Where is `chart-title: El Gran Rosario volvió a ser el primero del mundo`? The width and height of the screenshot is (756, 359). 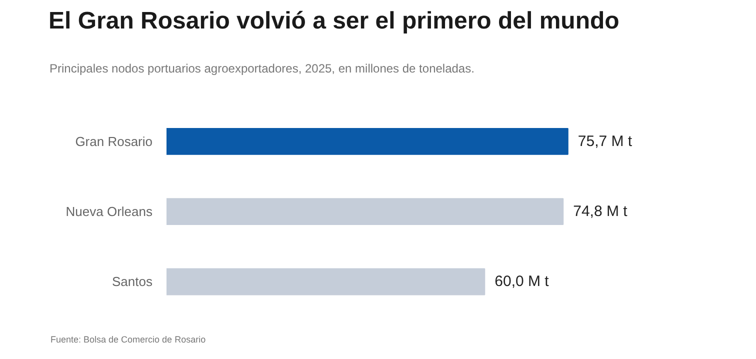 chart-title: El Gran Rosario volvió a ser el primero del mundo is located at coordinates (334, 21).